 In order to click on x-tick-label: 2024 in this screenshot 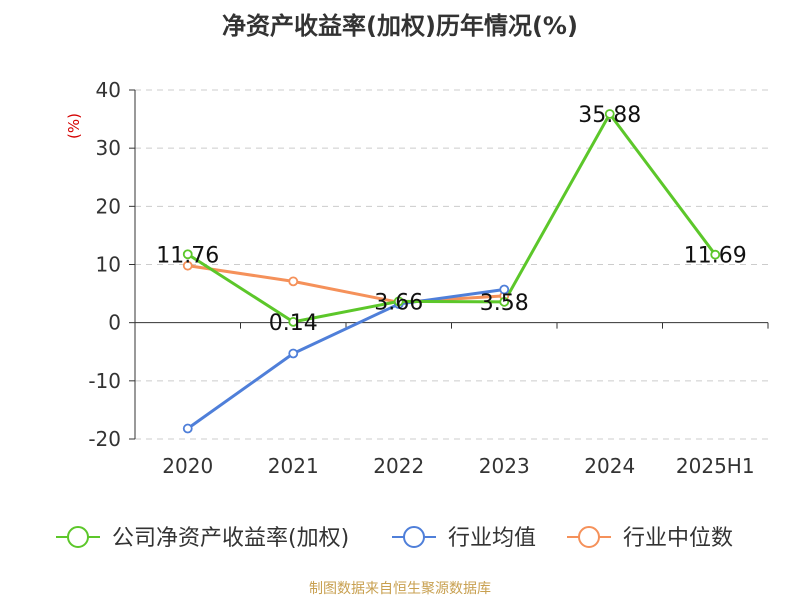, I will do `click(609, 466)`.